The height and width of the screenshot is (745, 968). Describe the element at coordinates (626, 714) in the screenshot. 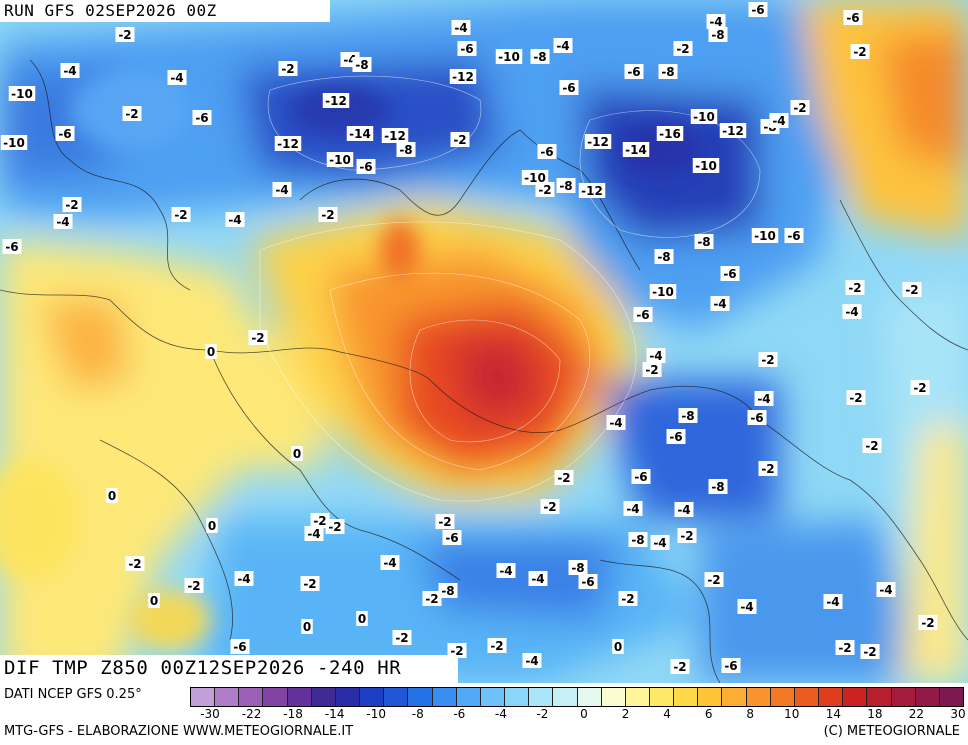

I see `legend-tick: 2` at that location.